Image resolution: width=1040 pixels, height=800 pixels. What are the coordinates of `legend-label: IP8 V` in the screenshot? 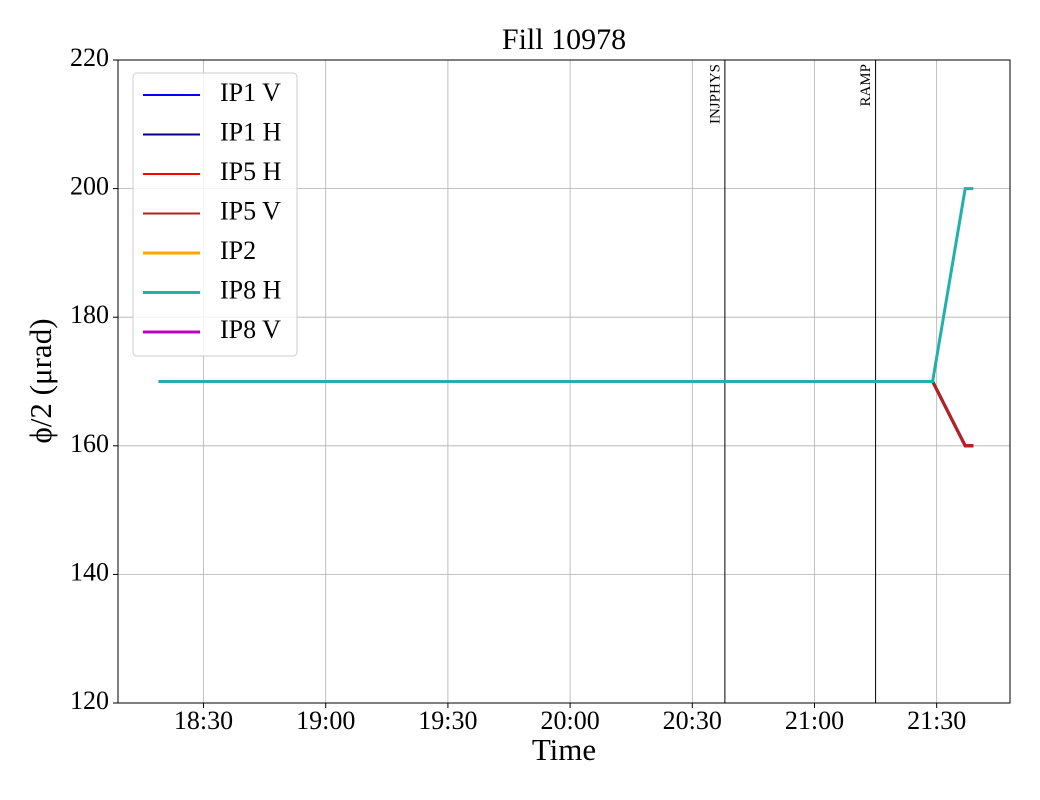 It's located at (250, 329).